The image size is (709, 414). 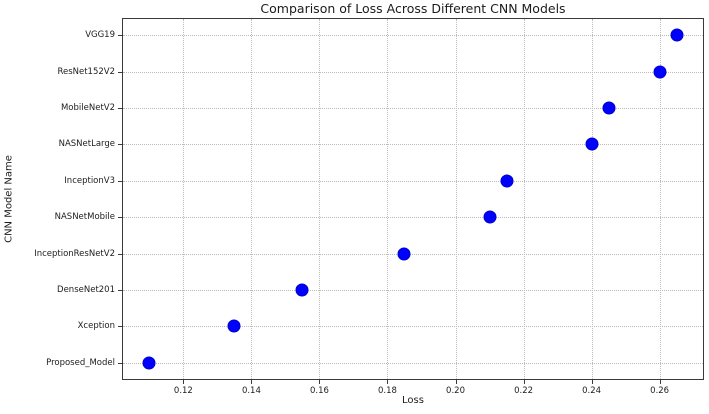 What do you see at coordinates (87, 108) in the screenshot?
I see `y-tick-label: MobileNetV2` at bounding box center [87, 108].